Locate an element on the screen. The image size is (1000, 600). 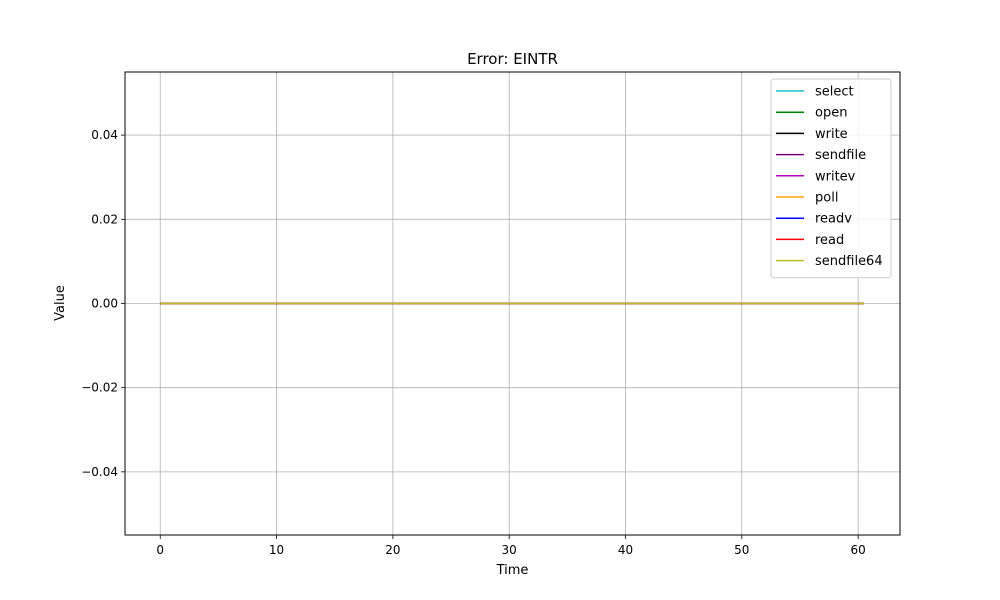
y-tick-label: 0.00 is located at coordinates (104, 304).